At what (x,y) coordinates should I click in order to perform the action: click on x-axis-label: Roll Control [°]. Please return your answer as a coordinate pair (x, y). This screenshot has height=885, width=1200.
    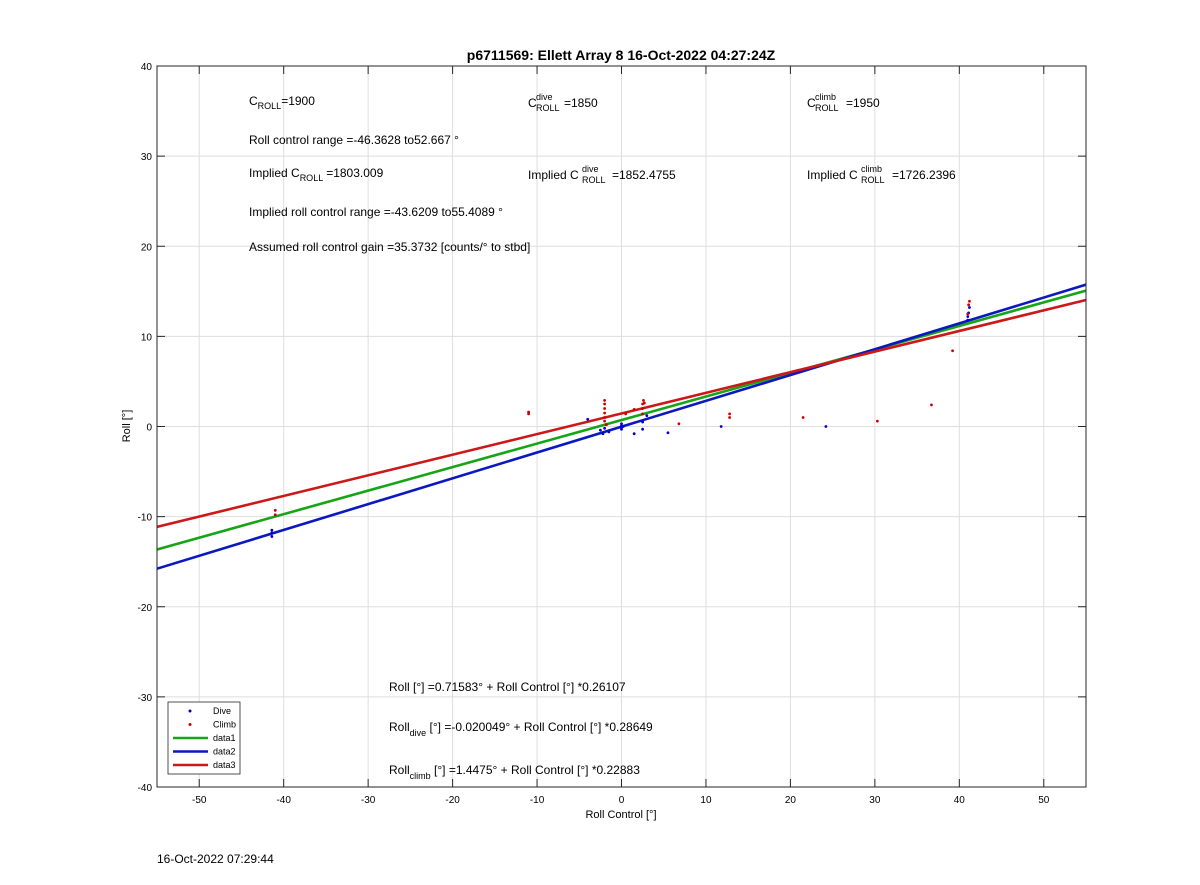
    Looking at the image, I should click on (620, 815).